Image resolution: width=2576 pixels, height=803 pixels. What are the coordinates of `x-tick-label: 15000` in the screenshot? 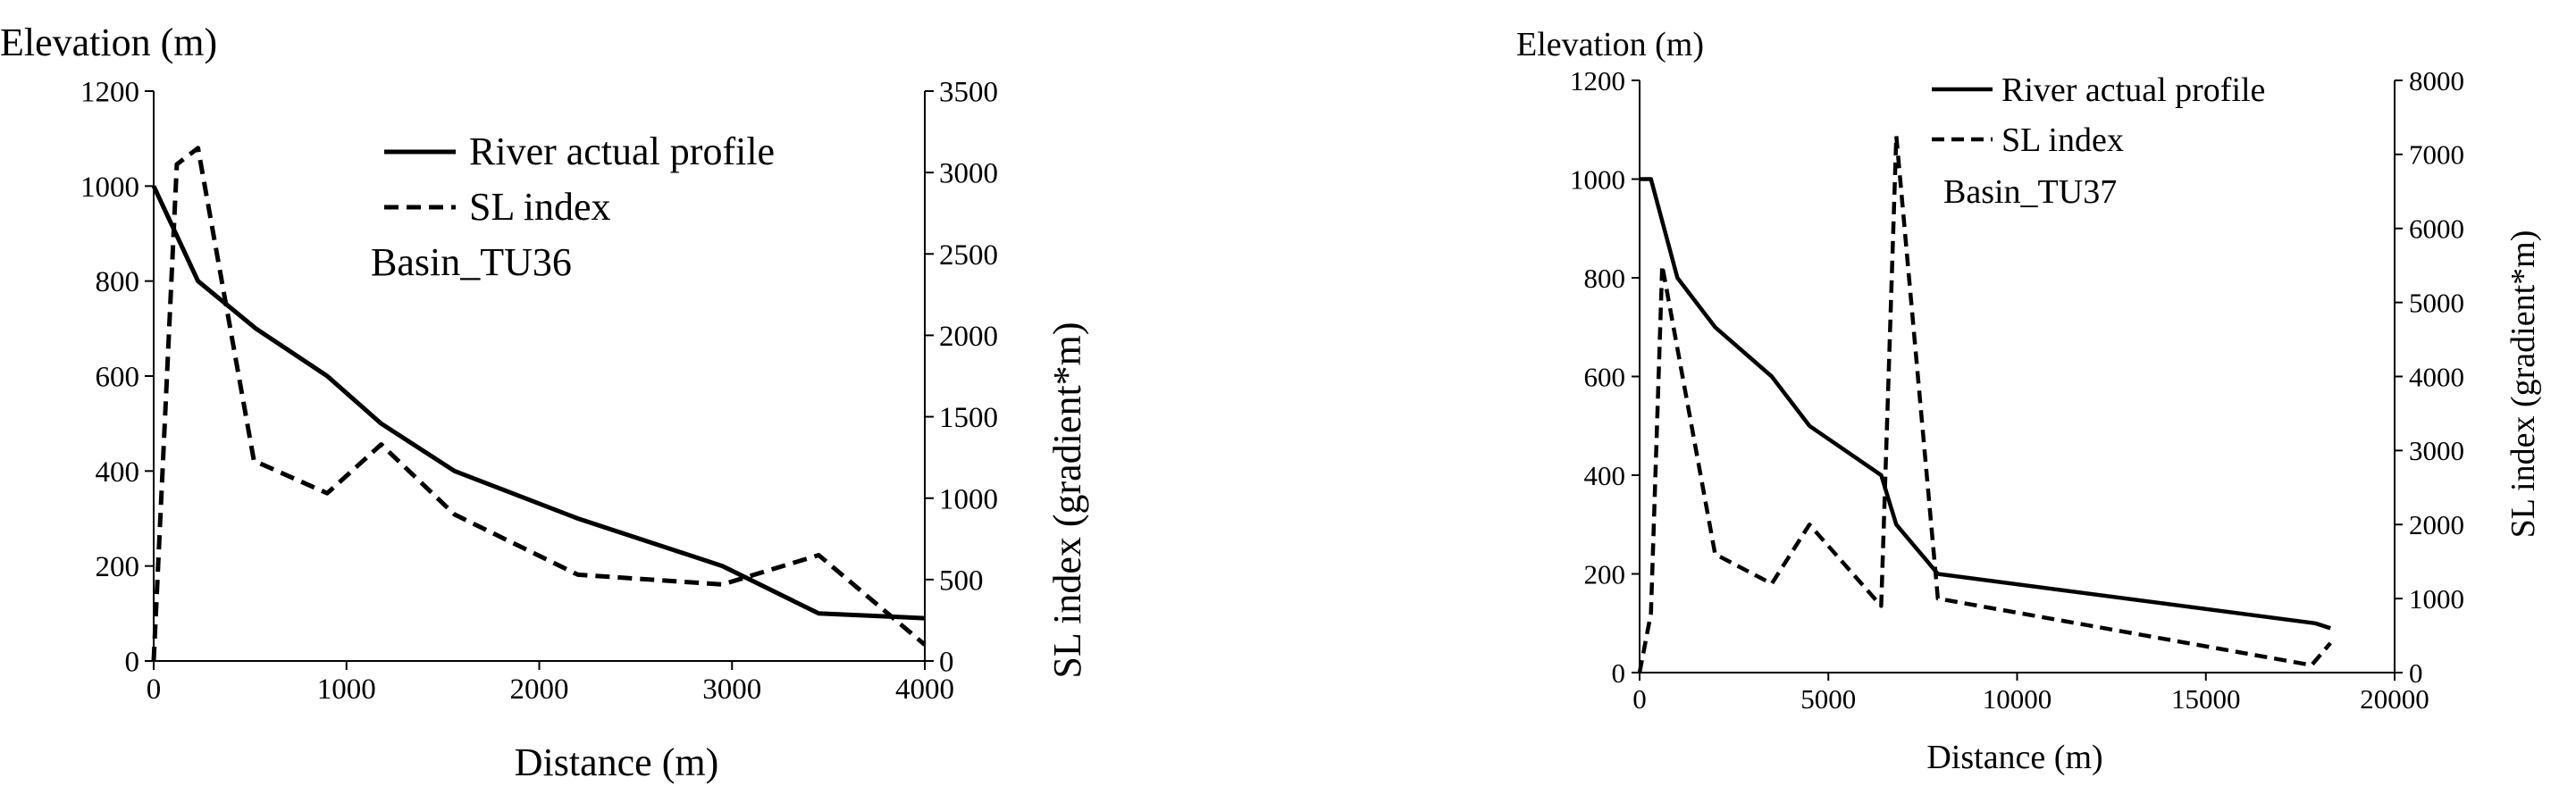 It's located at (2206, 699).